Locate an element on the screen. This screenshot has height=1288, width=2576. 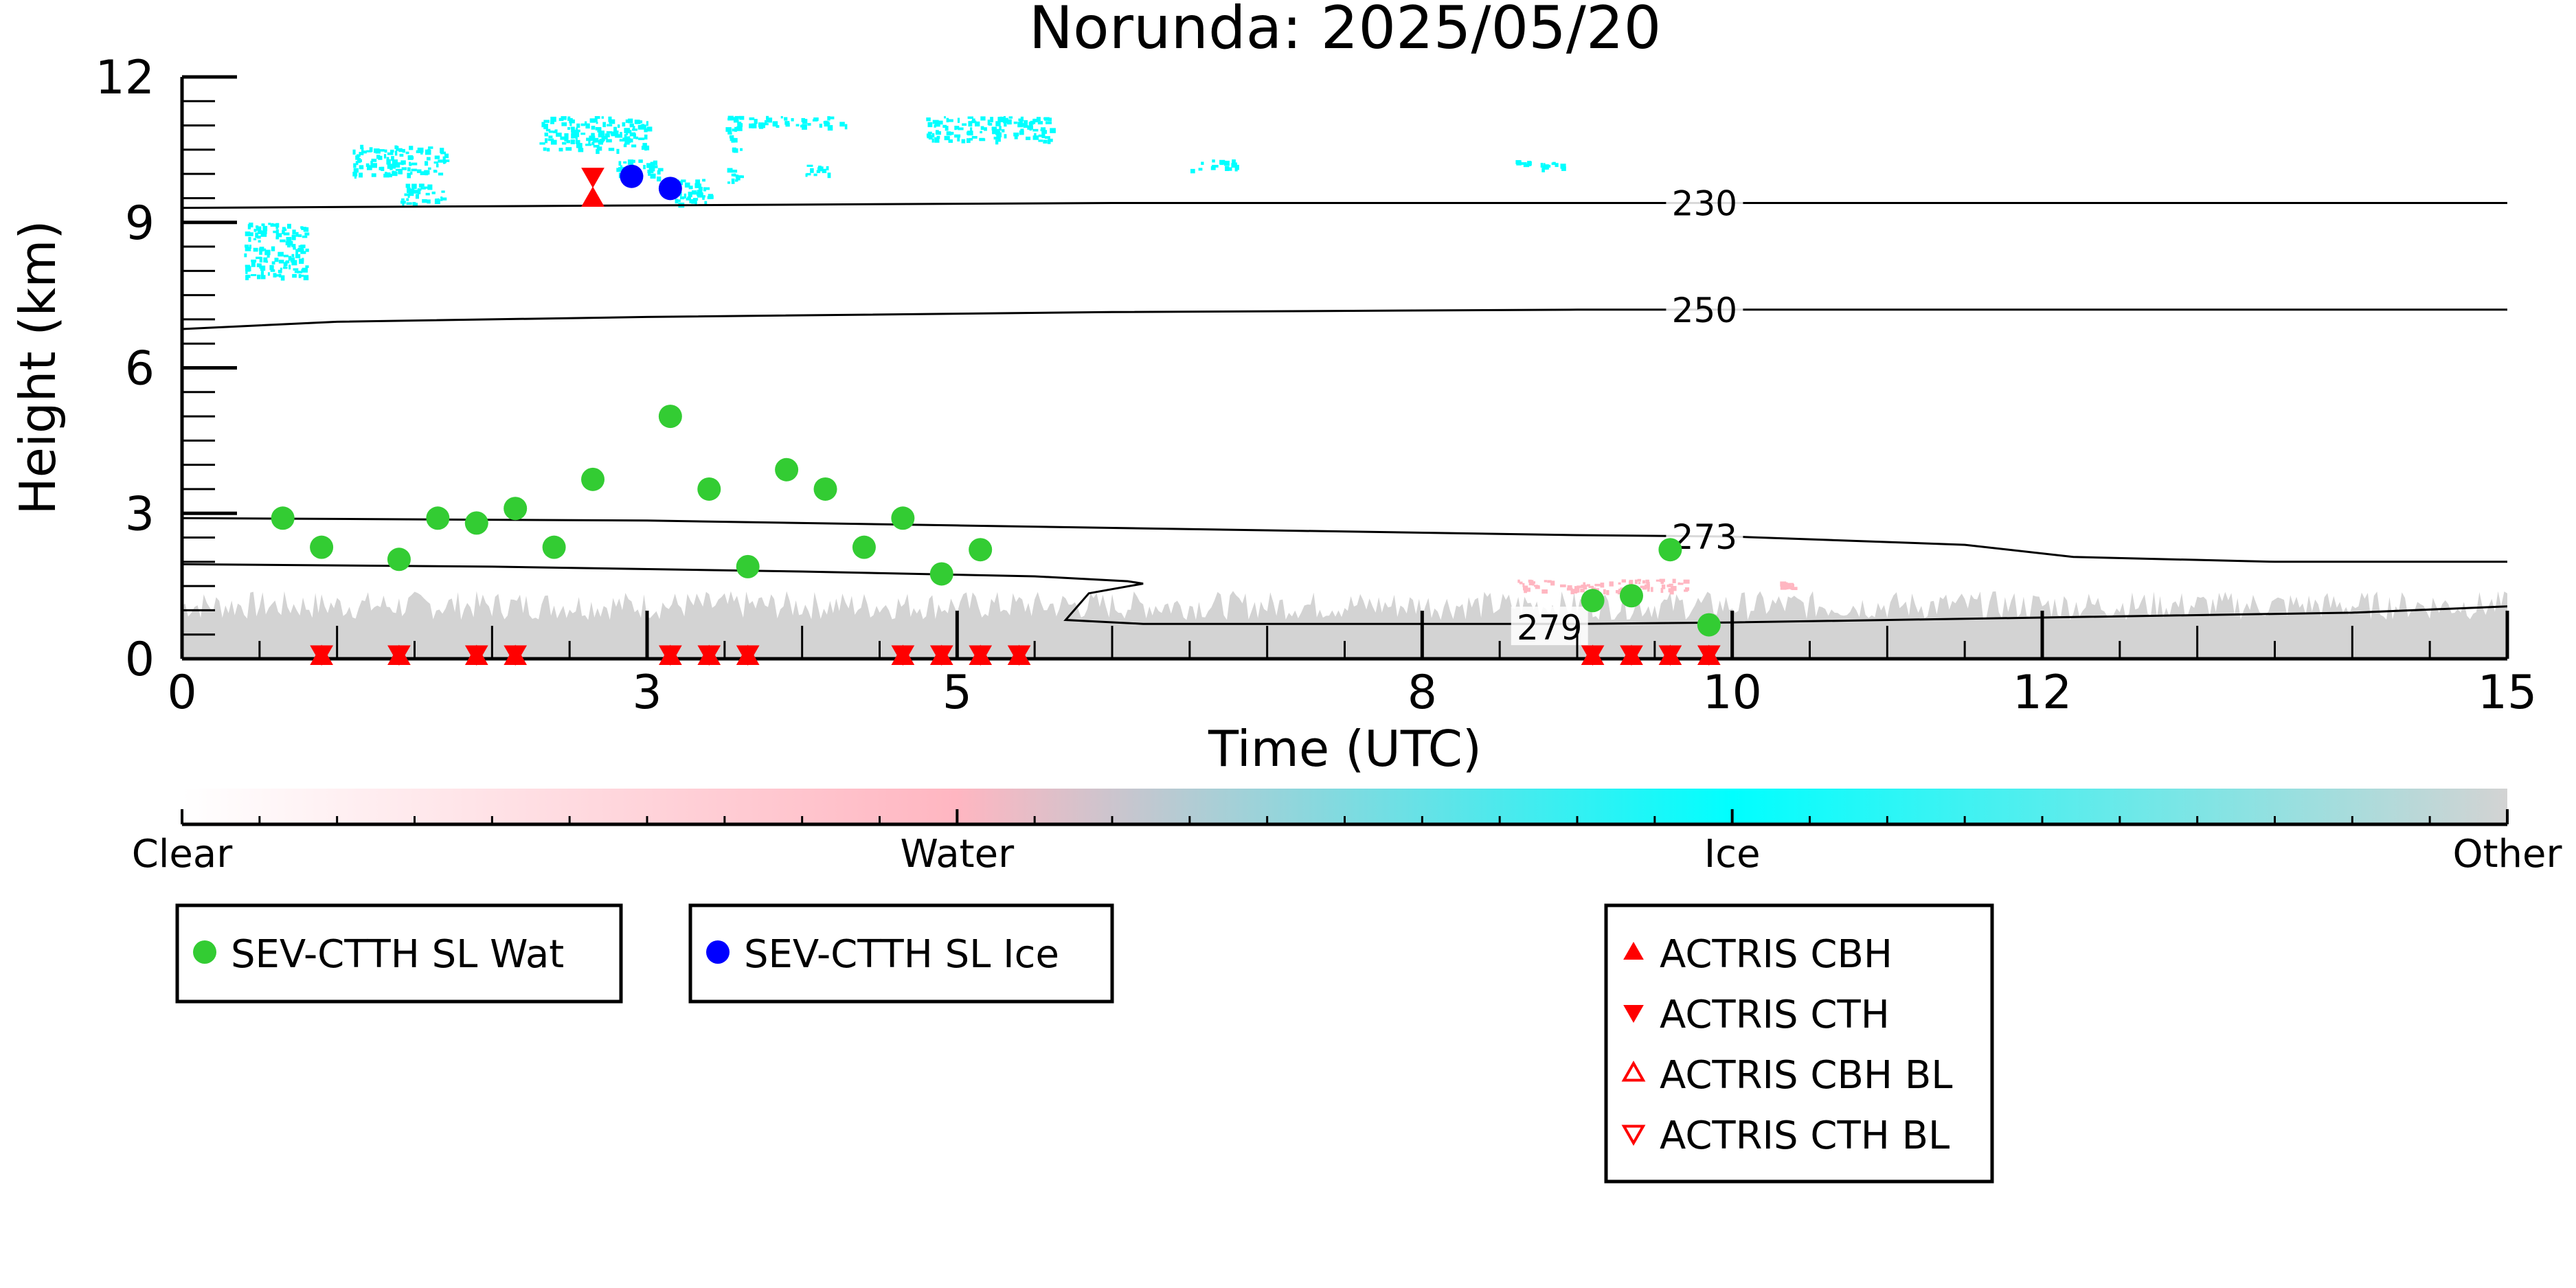
water-regions is located at coordinates (1657, 587).